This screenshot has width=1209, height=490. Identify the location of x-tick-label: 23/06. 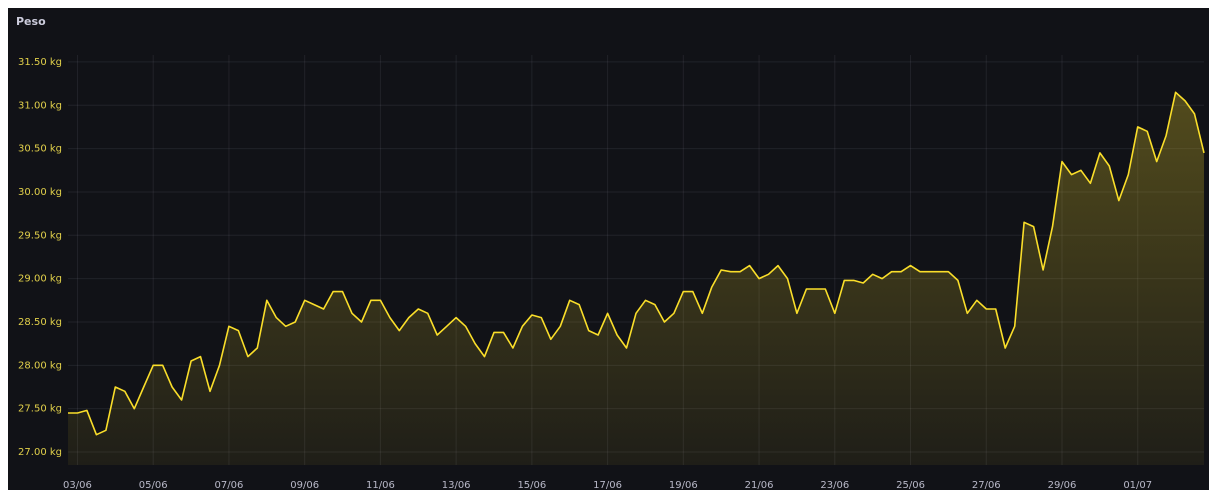
(834, 485).